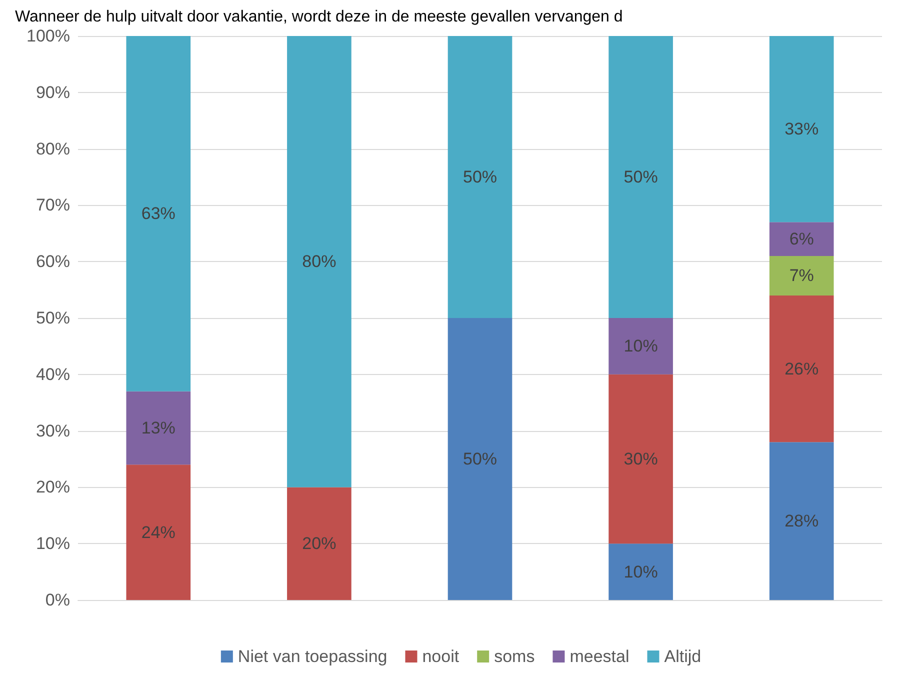 The height and width of the screenshot is (682, 922). What do you see at coordinates (600, 656) in the screenshot?
I see `legend-label: meestal` at bounding box center [600, 656].